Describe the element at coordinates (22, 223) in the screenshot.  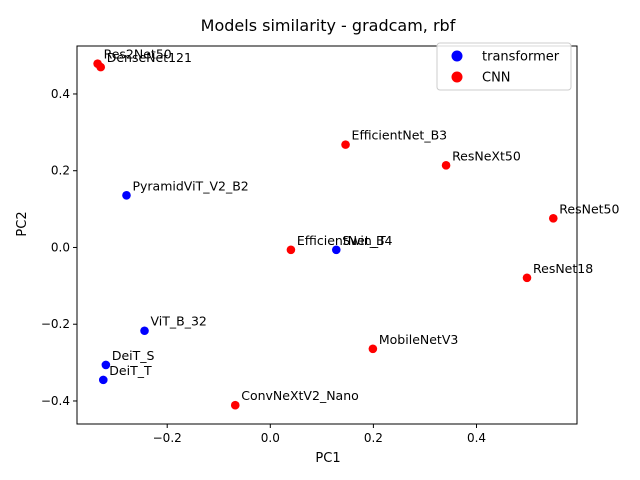
I see `y-axis-label: PC2` at that location.